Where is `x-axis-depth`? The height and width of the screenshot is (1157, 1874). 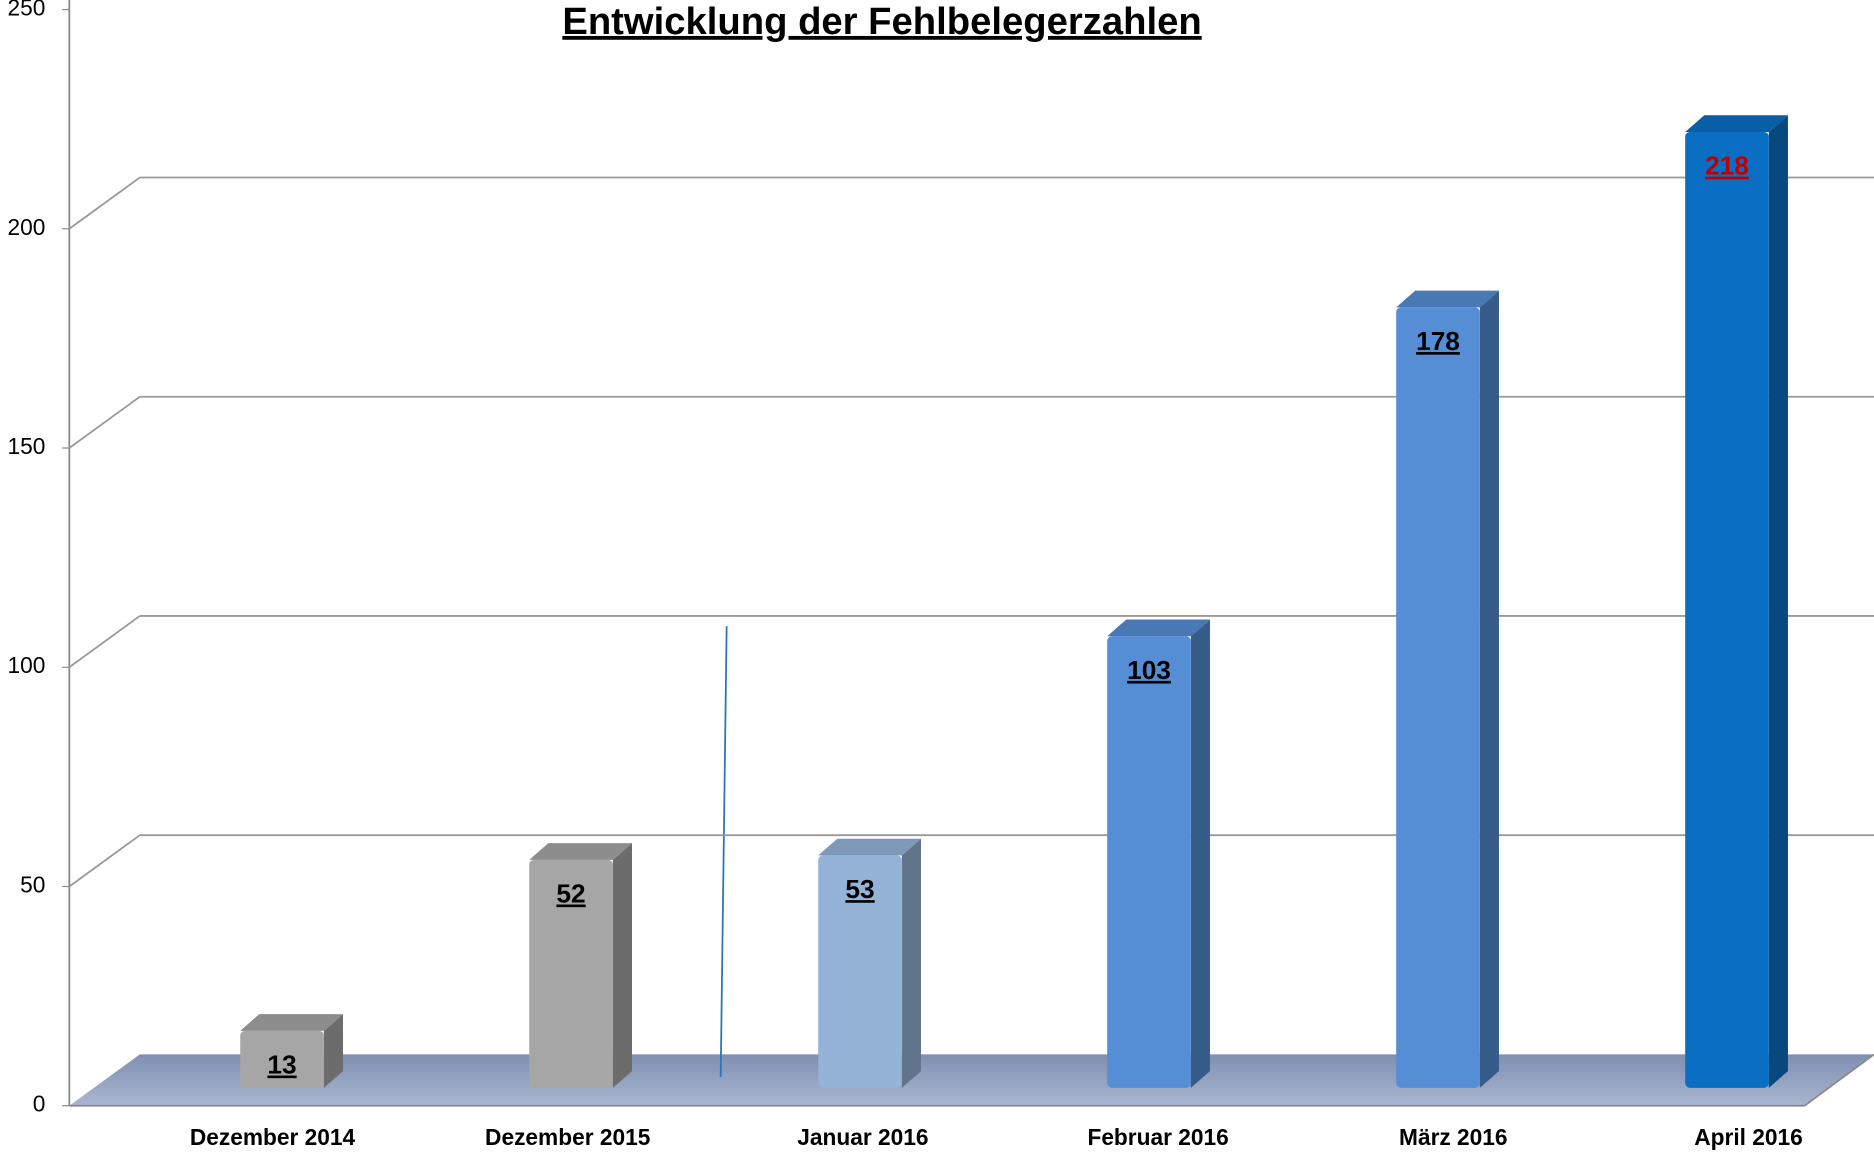
x-axis-depth is located at coordinates (1839, 1080).